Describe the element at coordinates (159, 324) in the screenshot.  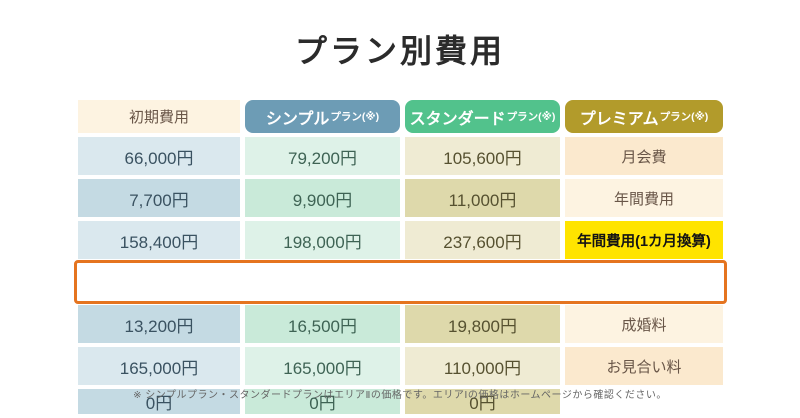
I see `cell-annual-per-month-simple: 13,200円` at that location.